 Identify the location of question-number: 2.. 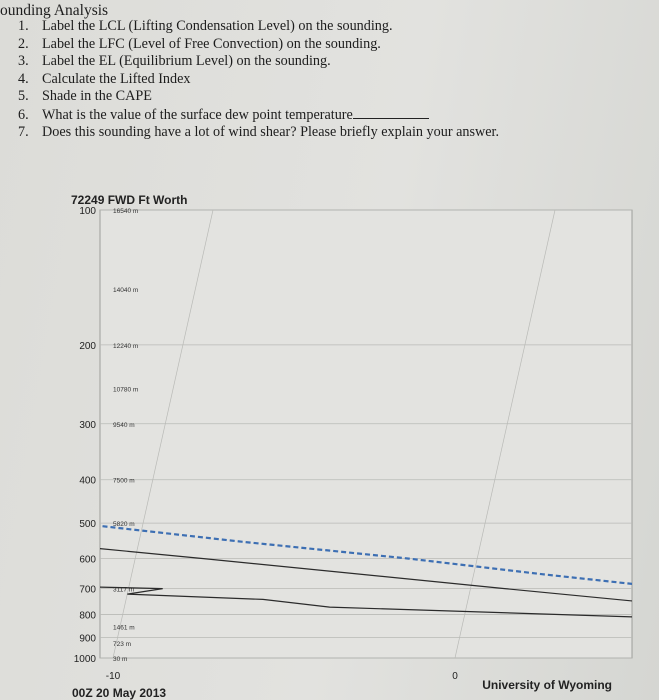
(23, 43).